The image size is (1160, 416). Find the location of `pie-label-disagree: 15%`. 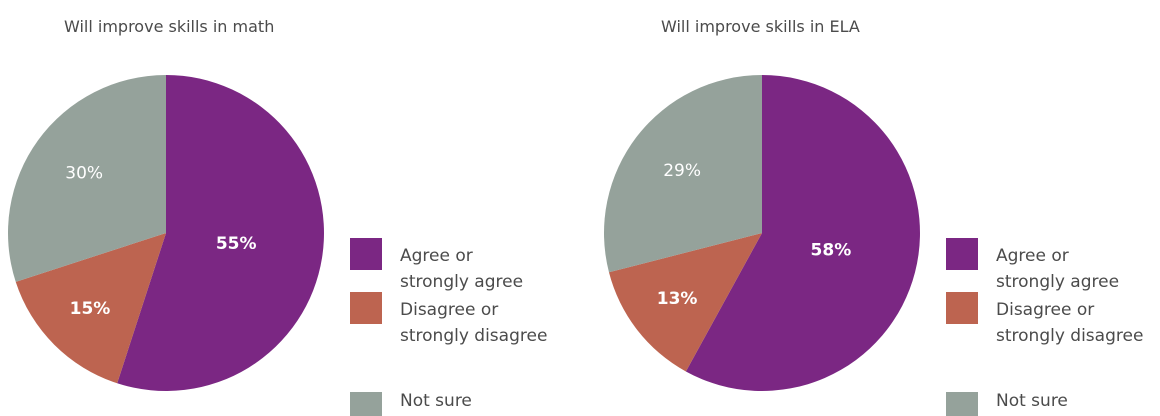

pie-label-disagree: 15% is located at coordinates (90, 309).